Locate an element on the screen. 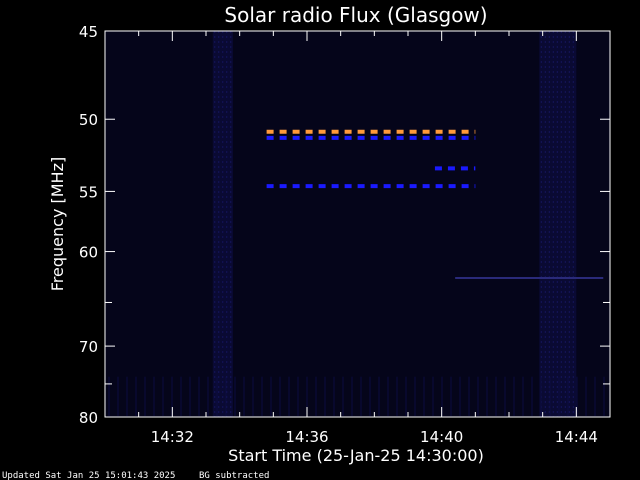 The height and width of the screenshot is (480, 640). x-axis-label: Start Time (25-Jan-25 14:30:00) is located at coordinates (356, 455).